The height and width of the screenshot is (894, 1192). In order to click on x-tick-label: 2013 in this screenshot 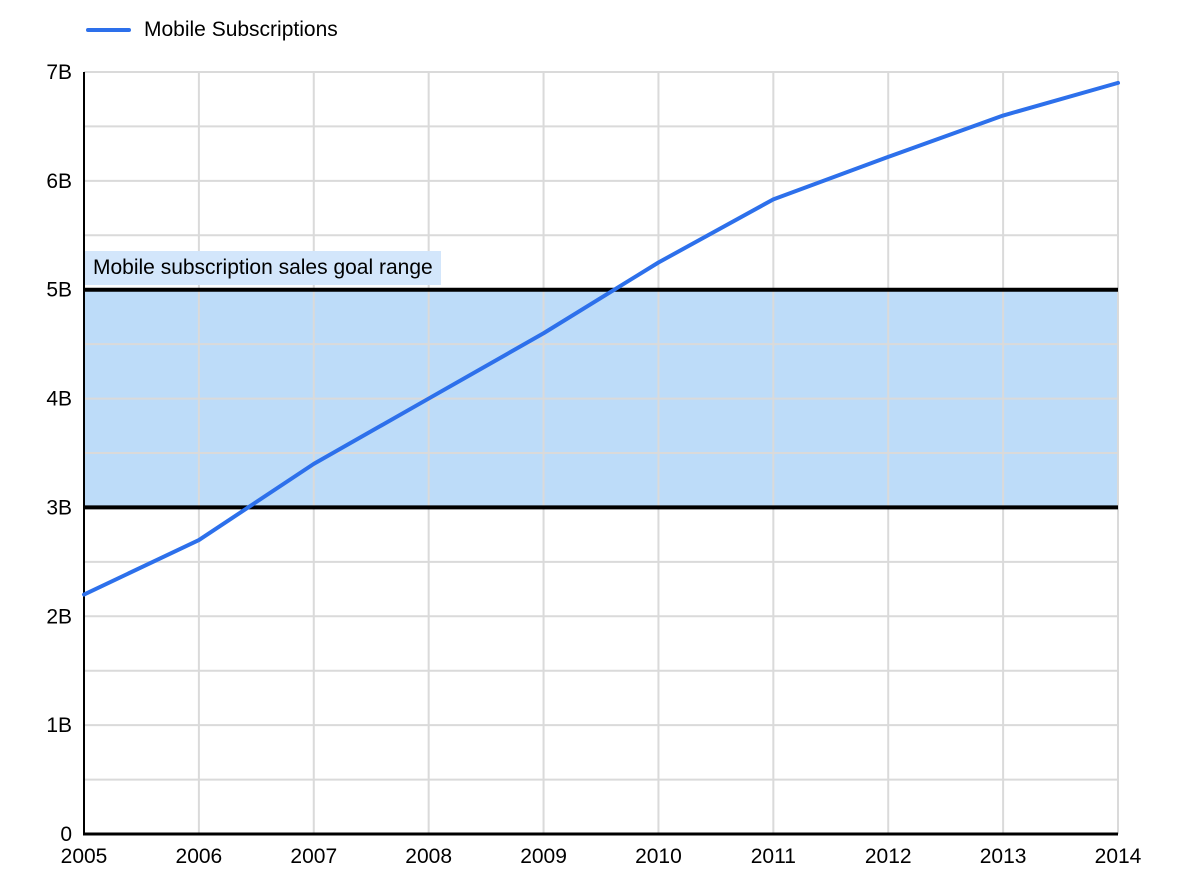, I will do `click(1003, 856)`.